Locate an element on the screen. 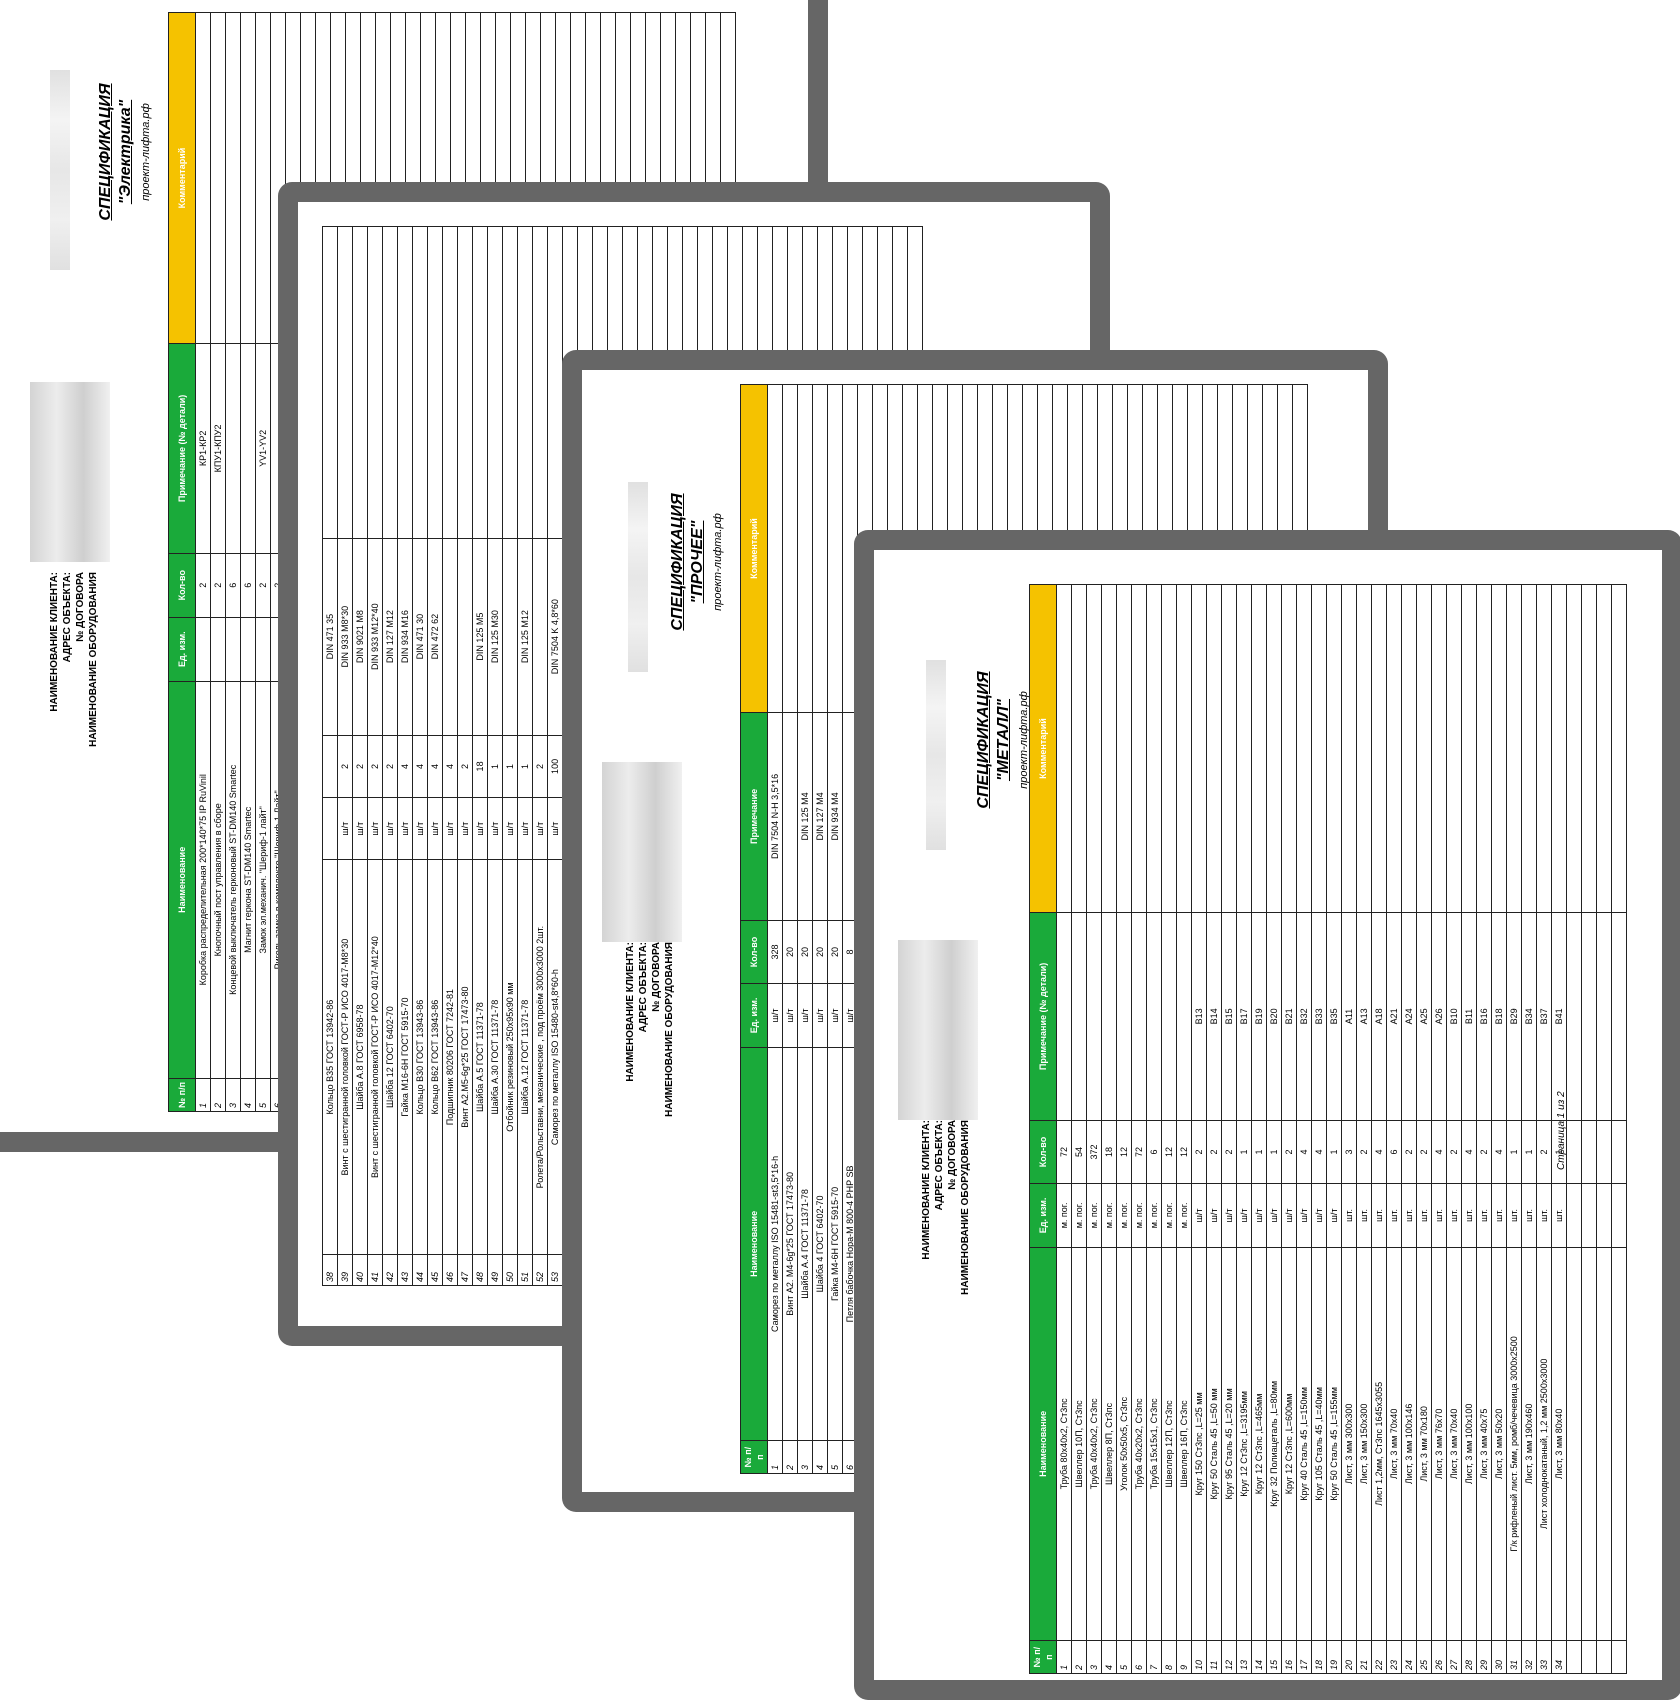 The height and width of the screenshot is (1700, 1680). cell-qty: 100 is located at coordinates (555, 766).